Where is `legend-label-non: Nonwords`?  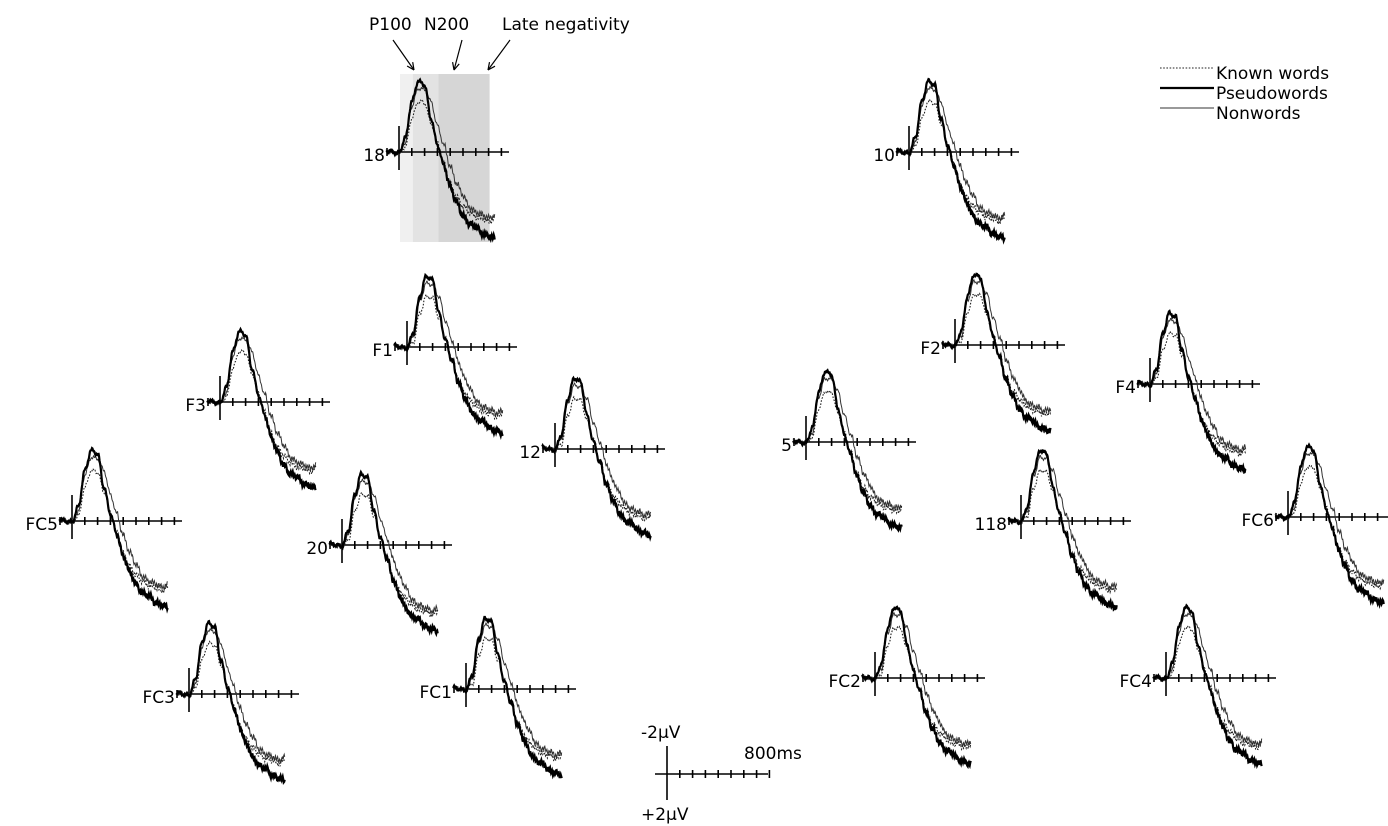 legend-label-non: Nonwords is located at coordinates (1258, 114).